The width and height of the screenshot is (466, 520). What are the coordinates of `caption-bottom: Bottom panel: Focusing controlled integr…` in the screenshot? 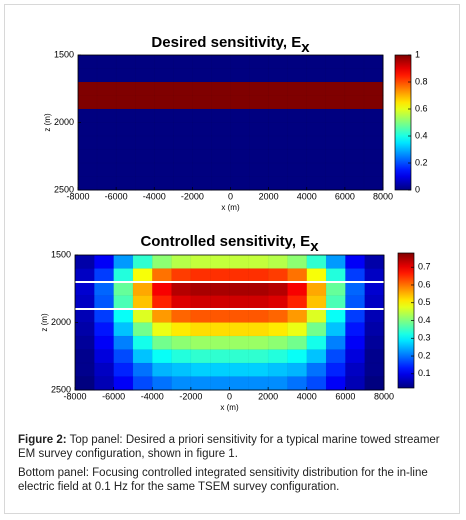 It's located at (223, 480).